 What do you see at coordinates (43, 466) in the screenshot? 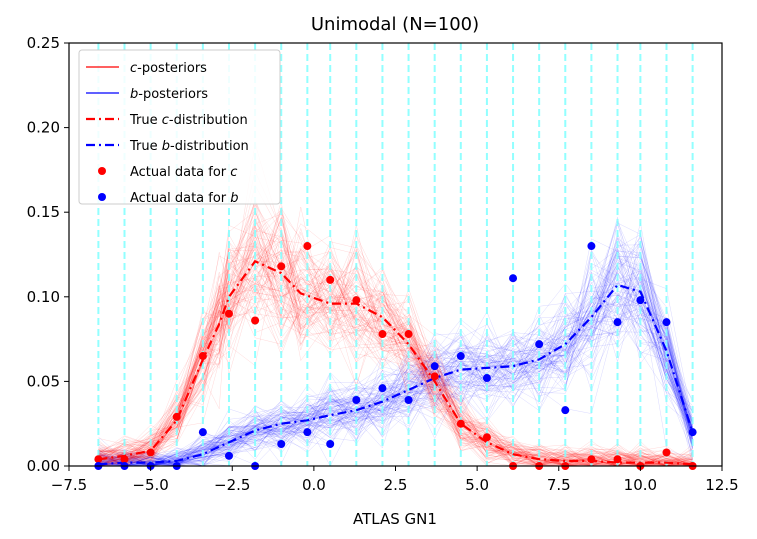
I see `y-tick-label: 0.00` at bounding box center [43, 466].